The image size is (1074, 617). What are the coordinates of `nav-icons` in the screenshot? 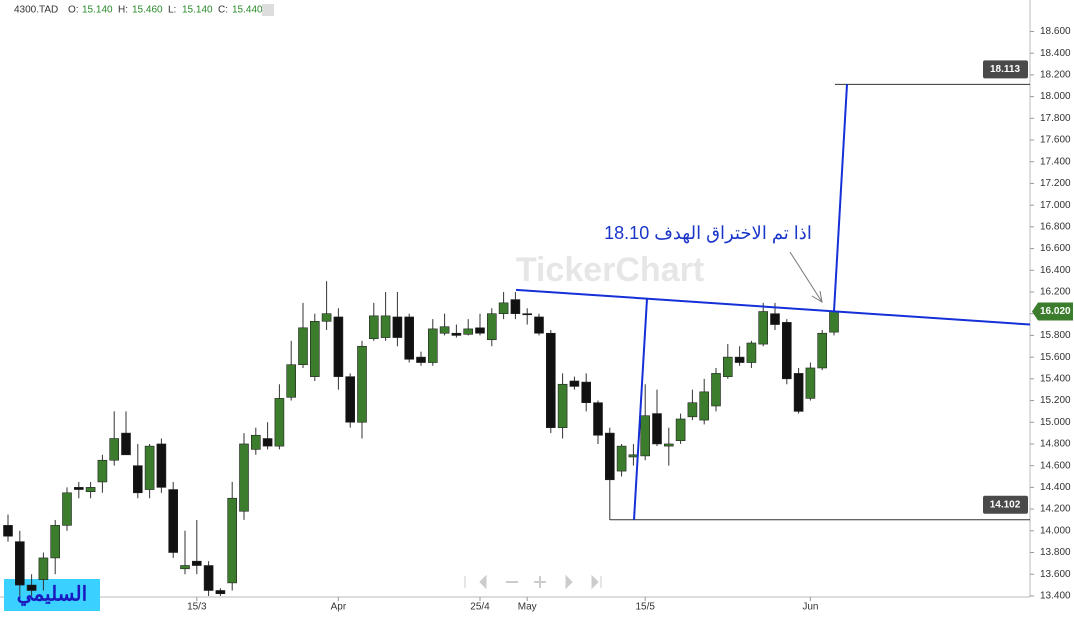 It's located at (533, 582).